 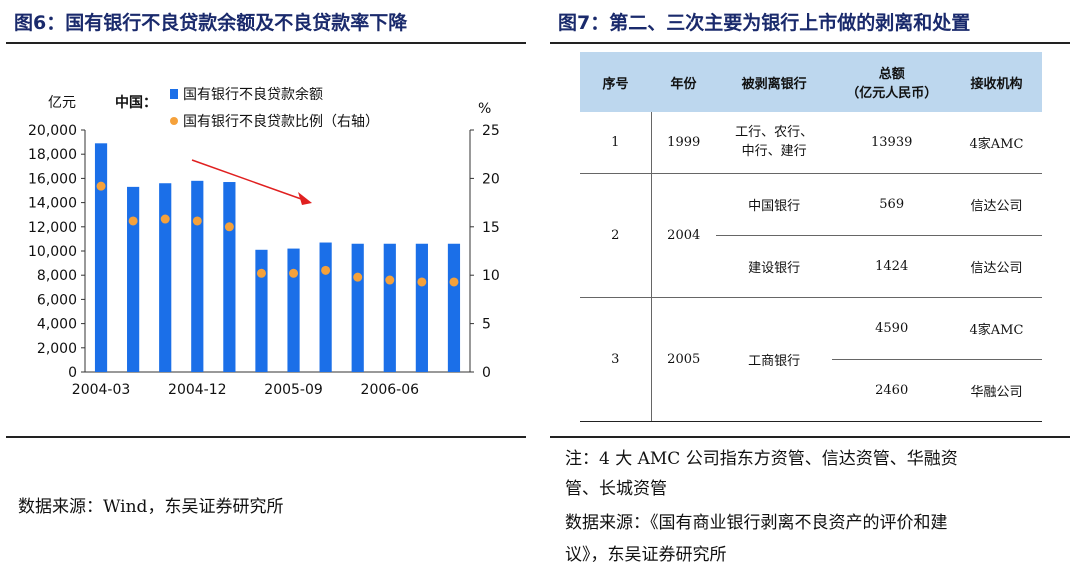 I want to click on y-tick-label-left: 6,000, so click(x=57, y=300).